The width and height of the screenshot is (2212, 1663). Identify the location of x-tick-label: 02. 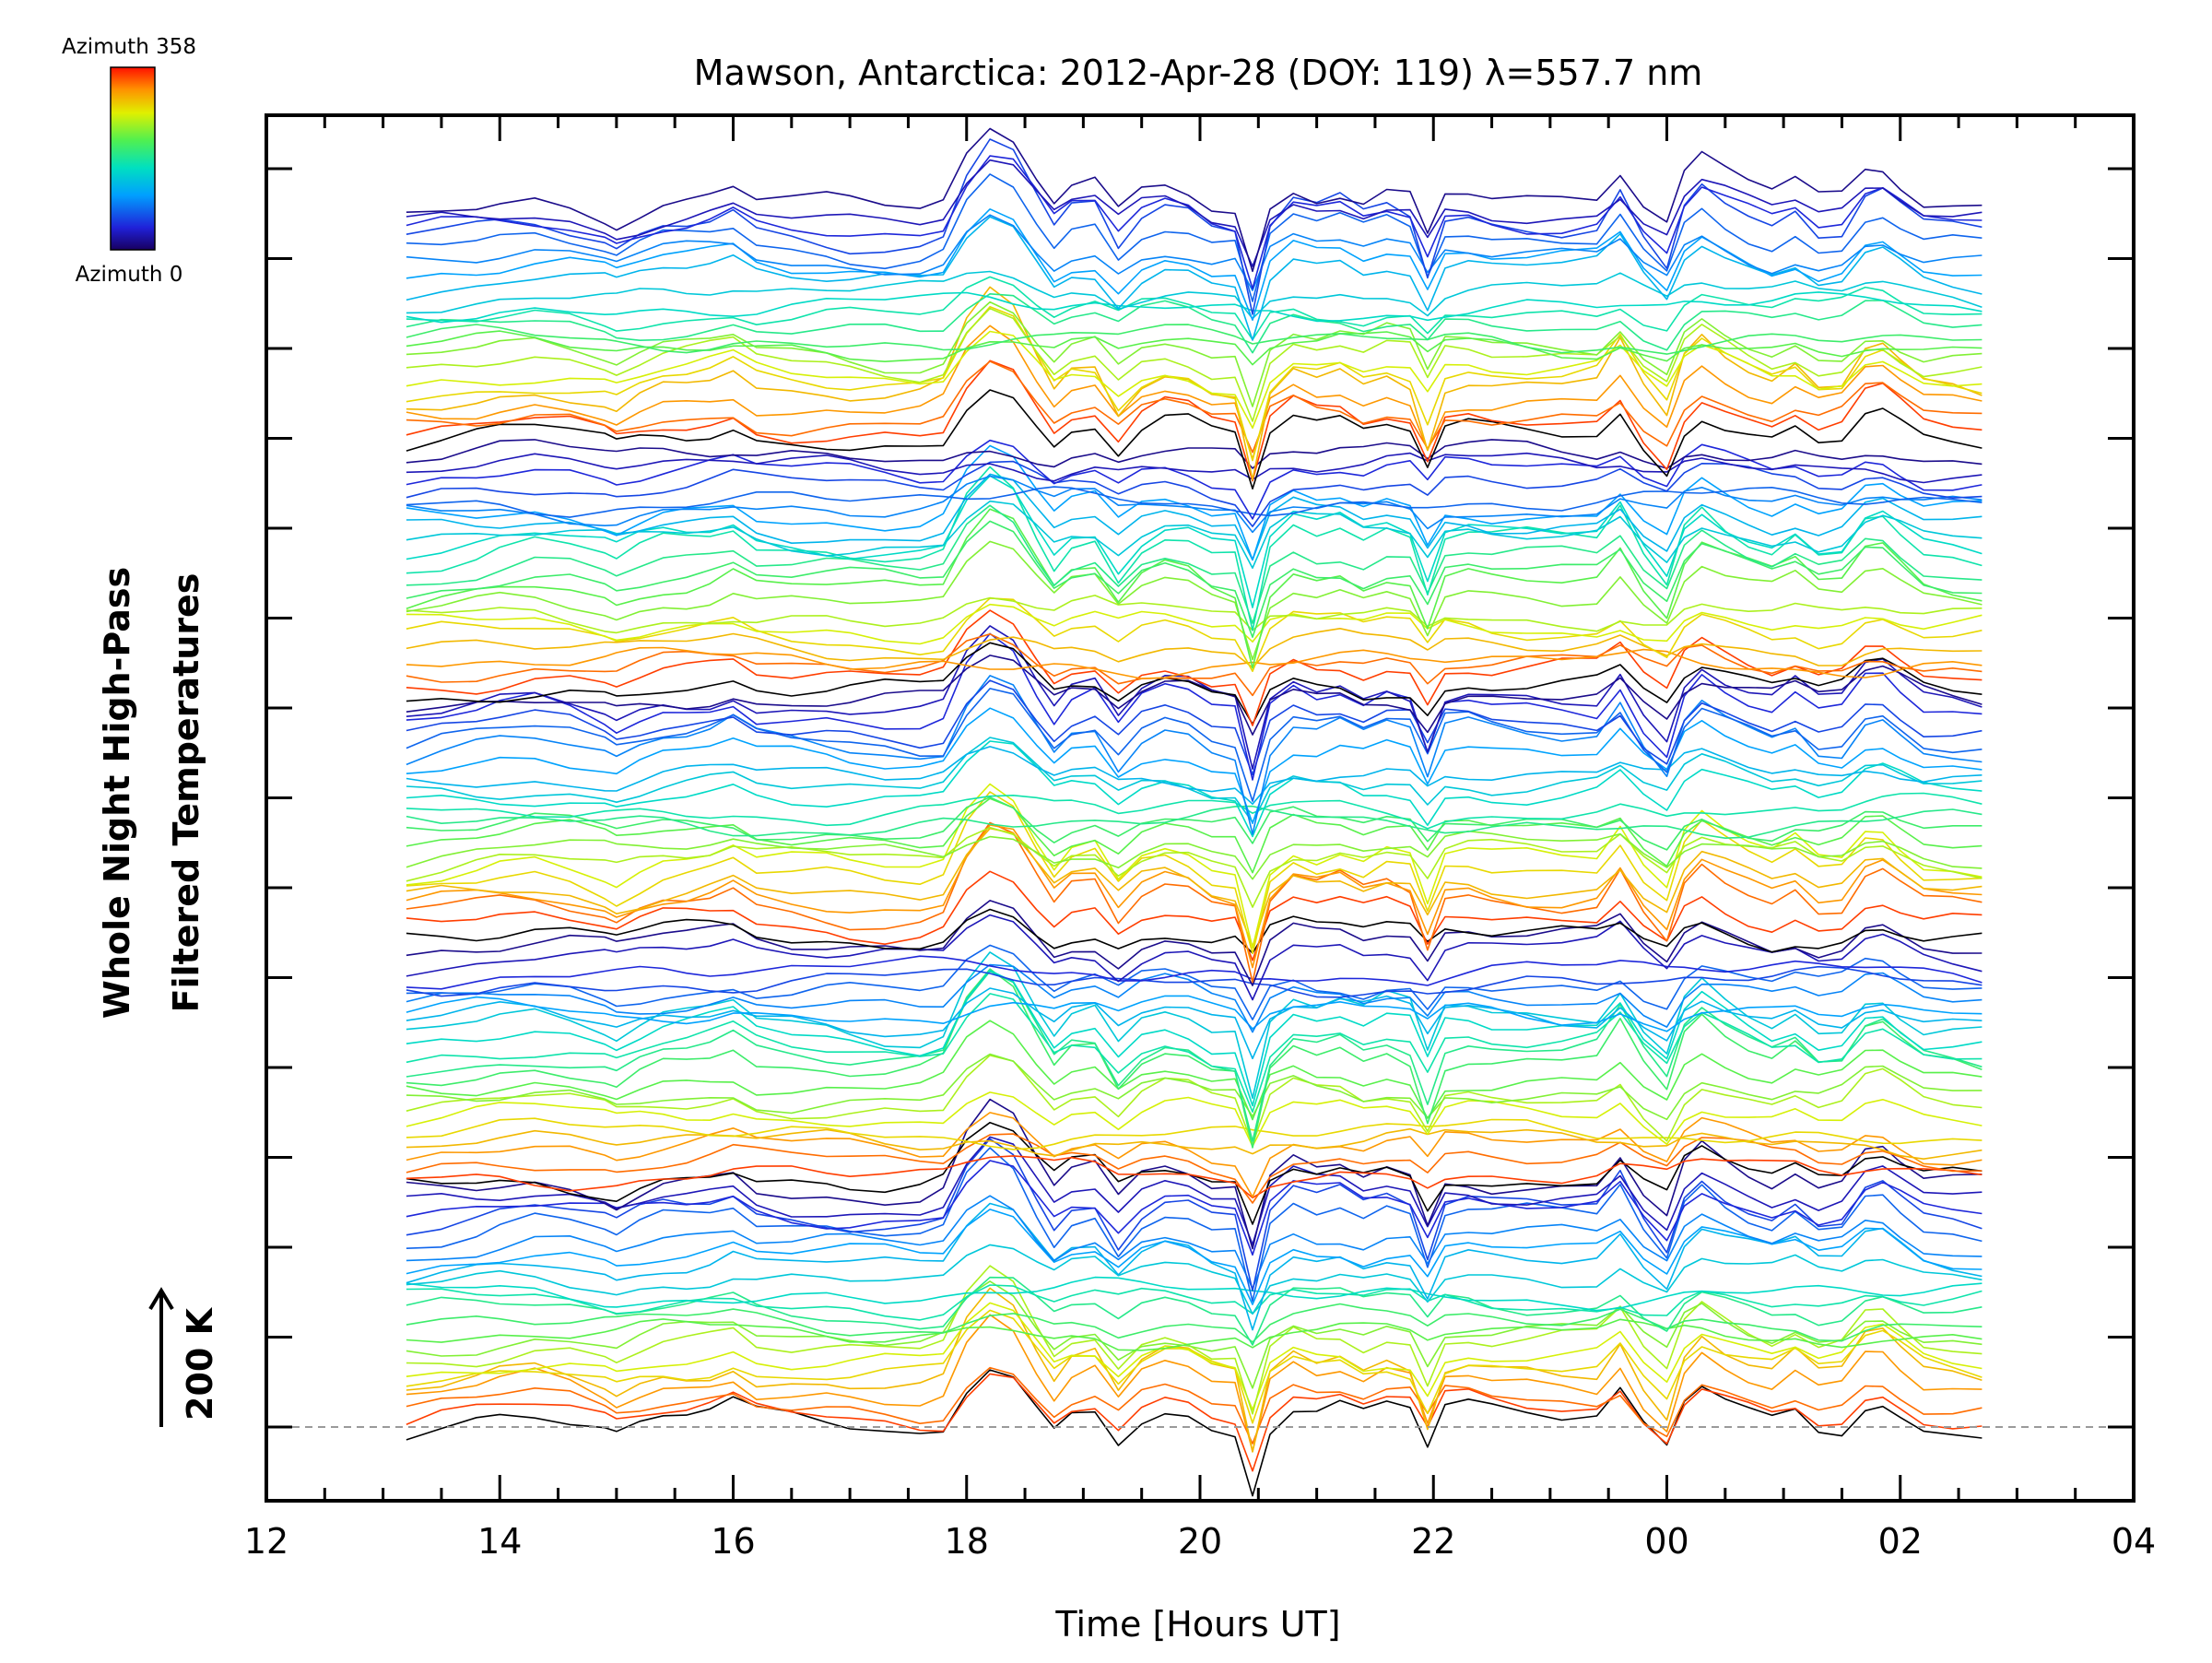
(1900, 1541).